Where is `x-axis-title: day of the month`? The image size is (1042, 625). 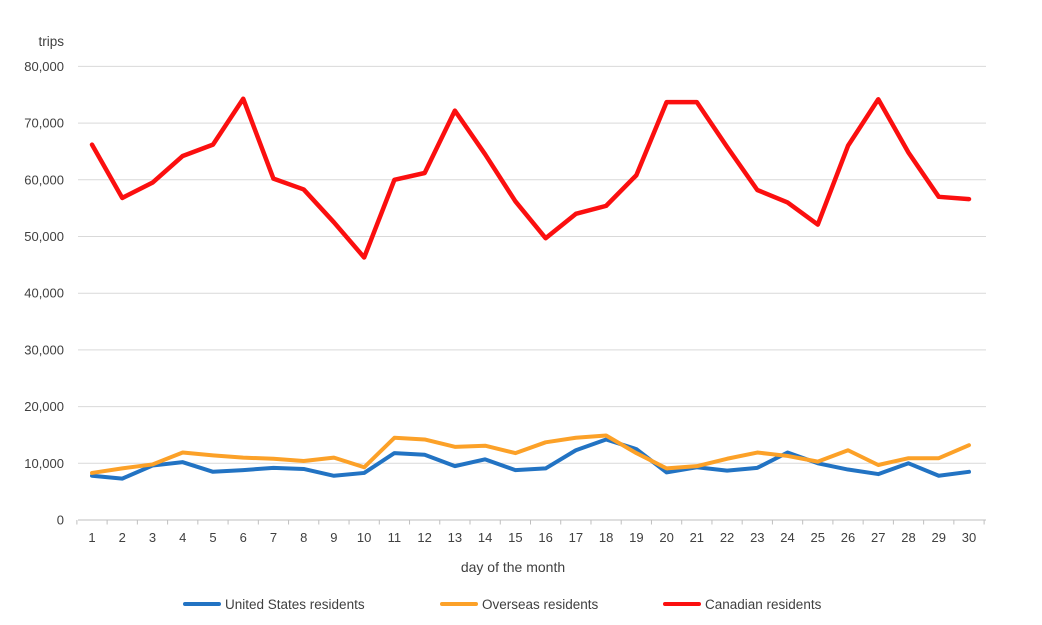
x-axis-title: day of the month is located at coordinates (513, 567).